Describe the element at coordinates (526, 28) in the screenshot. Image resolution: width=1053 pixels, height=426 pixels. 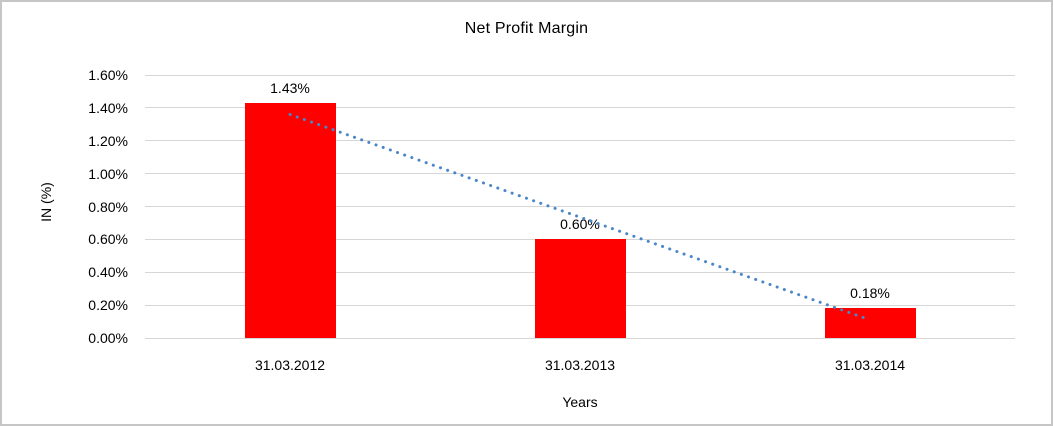
I see `chart-title: Net Profit Margin` at that location.